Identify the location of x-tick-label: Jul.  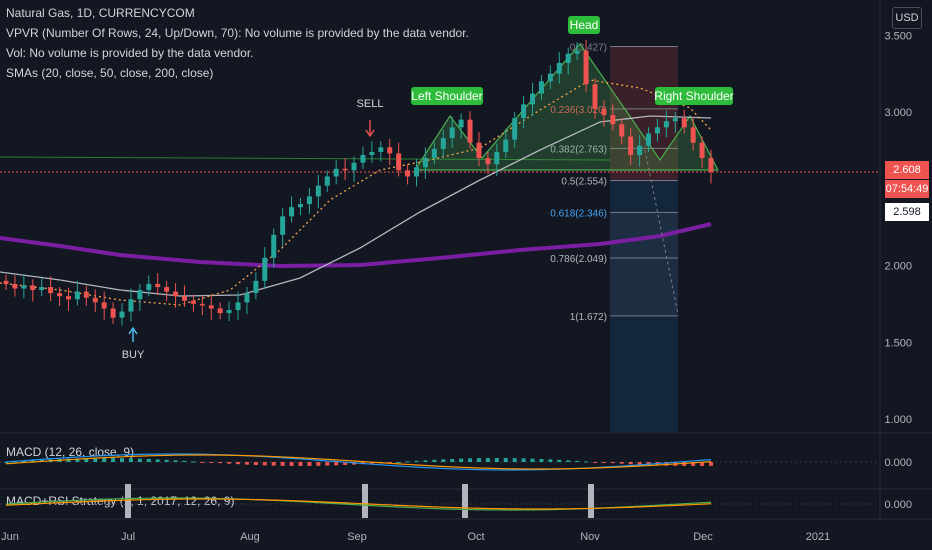
(128, 537).